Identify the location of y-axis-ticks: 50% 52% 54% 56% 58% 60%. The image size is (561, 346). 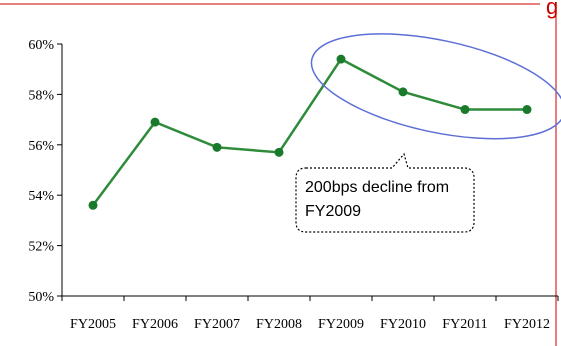
(45, 171).